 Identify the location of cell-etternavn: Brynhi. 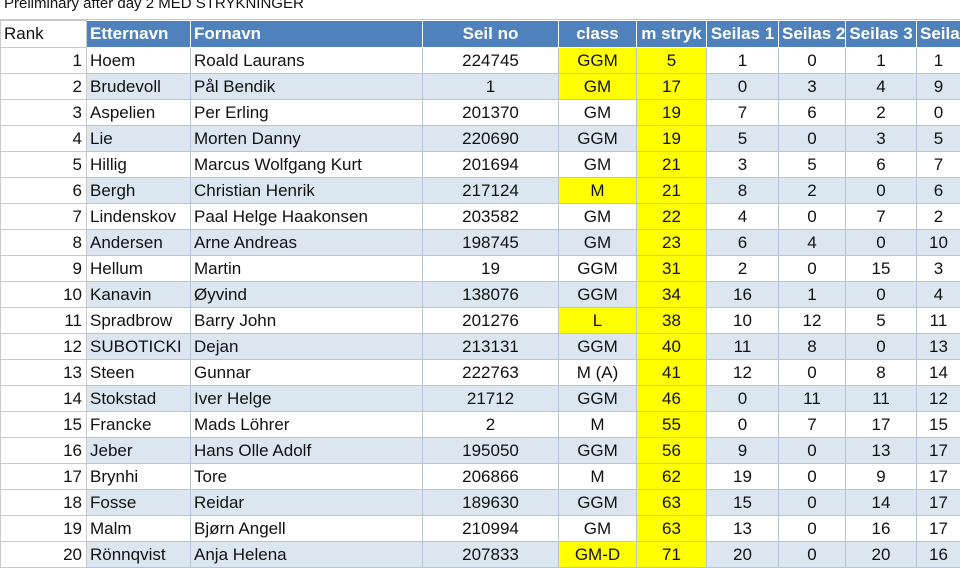
(138, 476).